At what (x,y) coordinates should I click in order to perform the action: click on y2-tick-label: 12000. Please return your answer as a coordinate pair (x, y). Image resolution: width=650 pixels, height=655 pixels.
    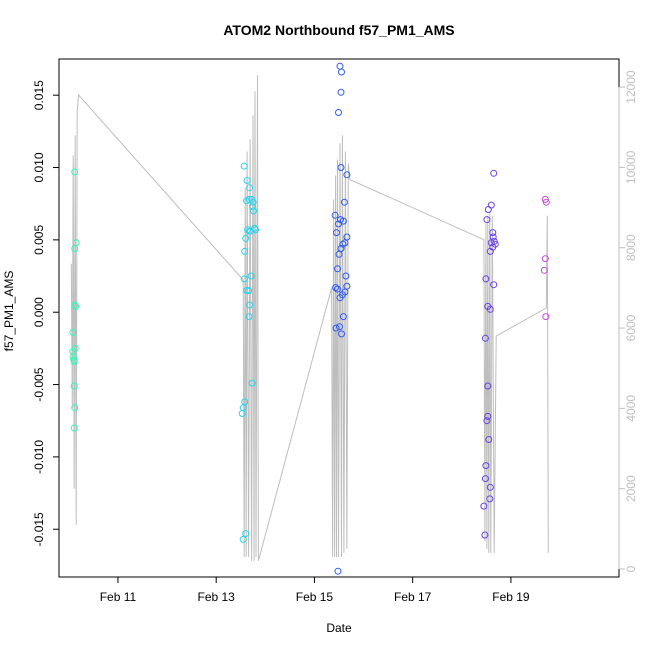
    Looking at the image, I should click on (631, 87).